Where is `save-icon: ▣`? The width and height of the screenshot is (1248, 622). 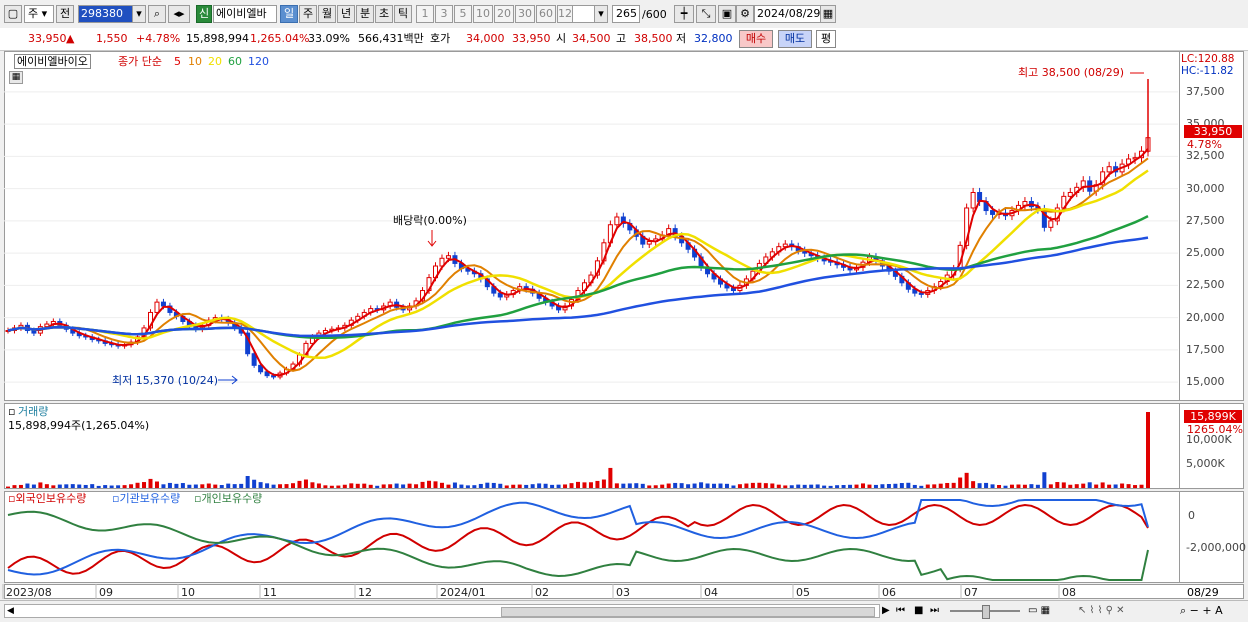 save-icon: ▣ is located at coordinates (727, 14).